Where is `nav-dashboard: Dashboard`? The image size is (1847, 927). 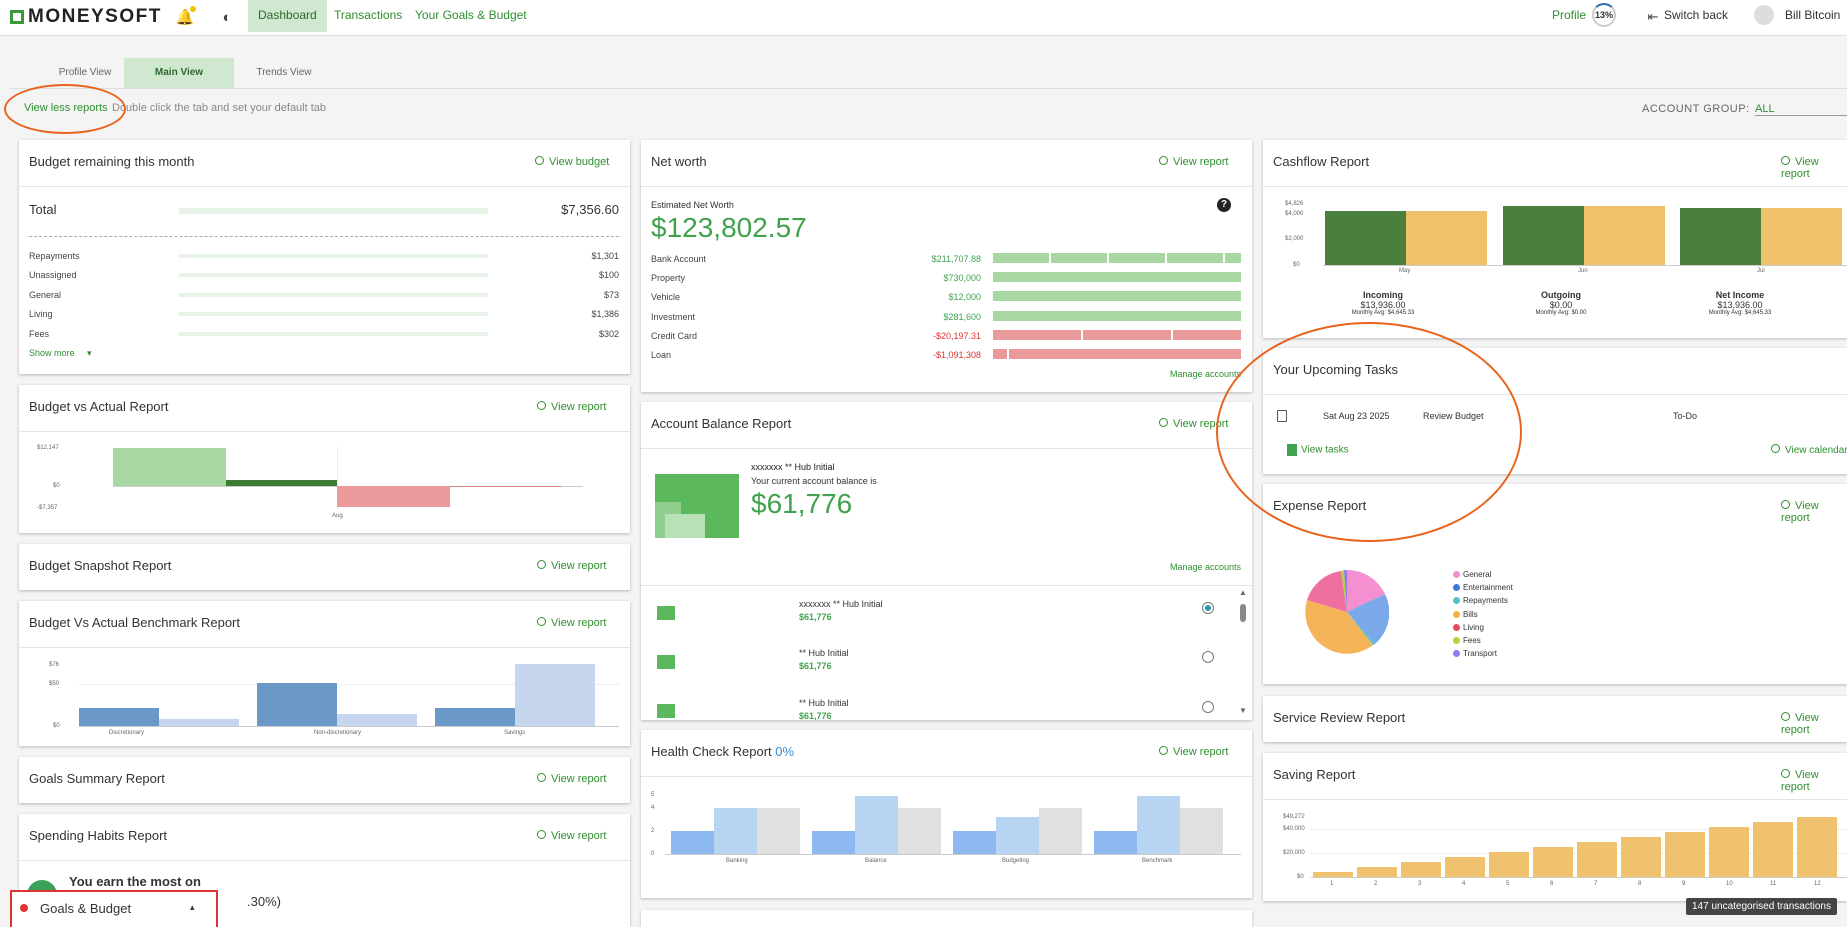
nav-dashboard: Dashboard is located at coordinates (287, 16).